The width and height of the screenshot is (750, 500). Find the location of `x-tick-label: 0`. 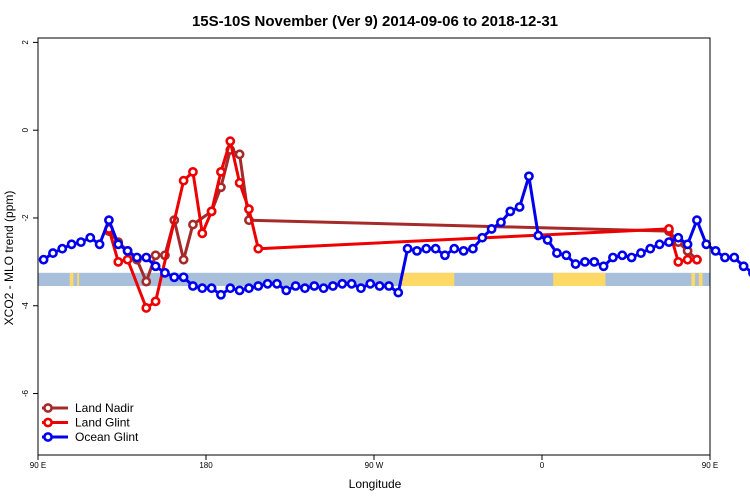

x-tick-label: 0 is located at coordinates (542, 465).